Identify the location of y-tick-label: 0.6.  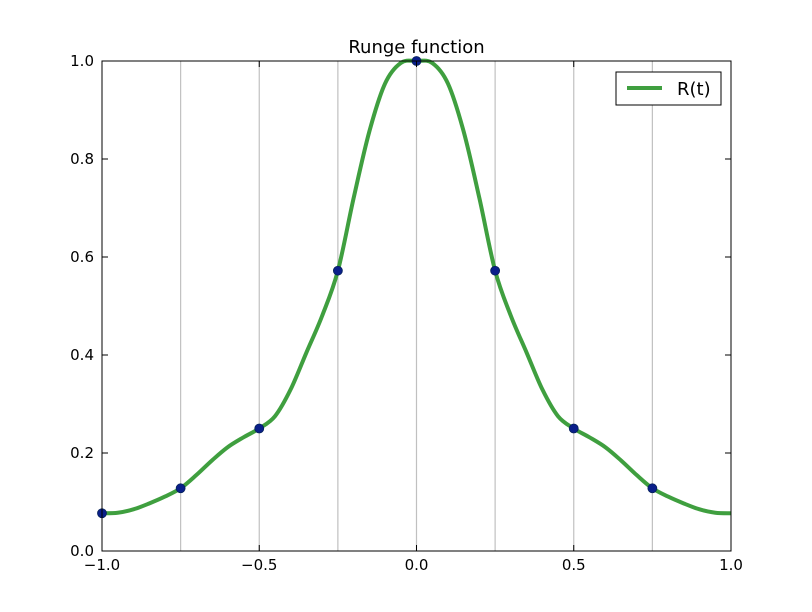
(82, 257).